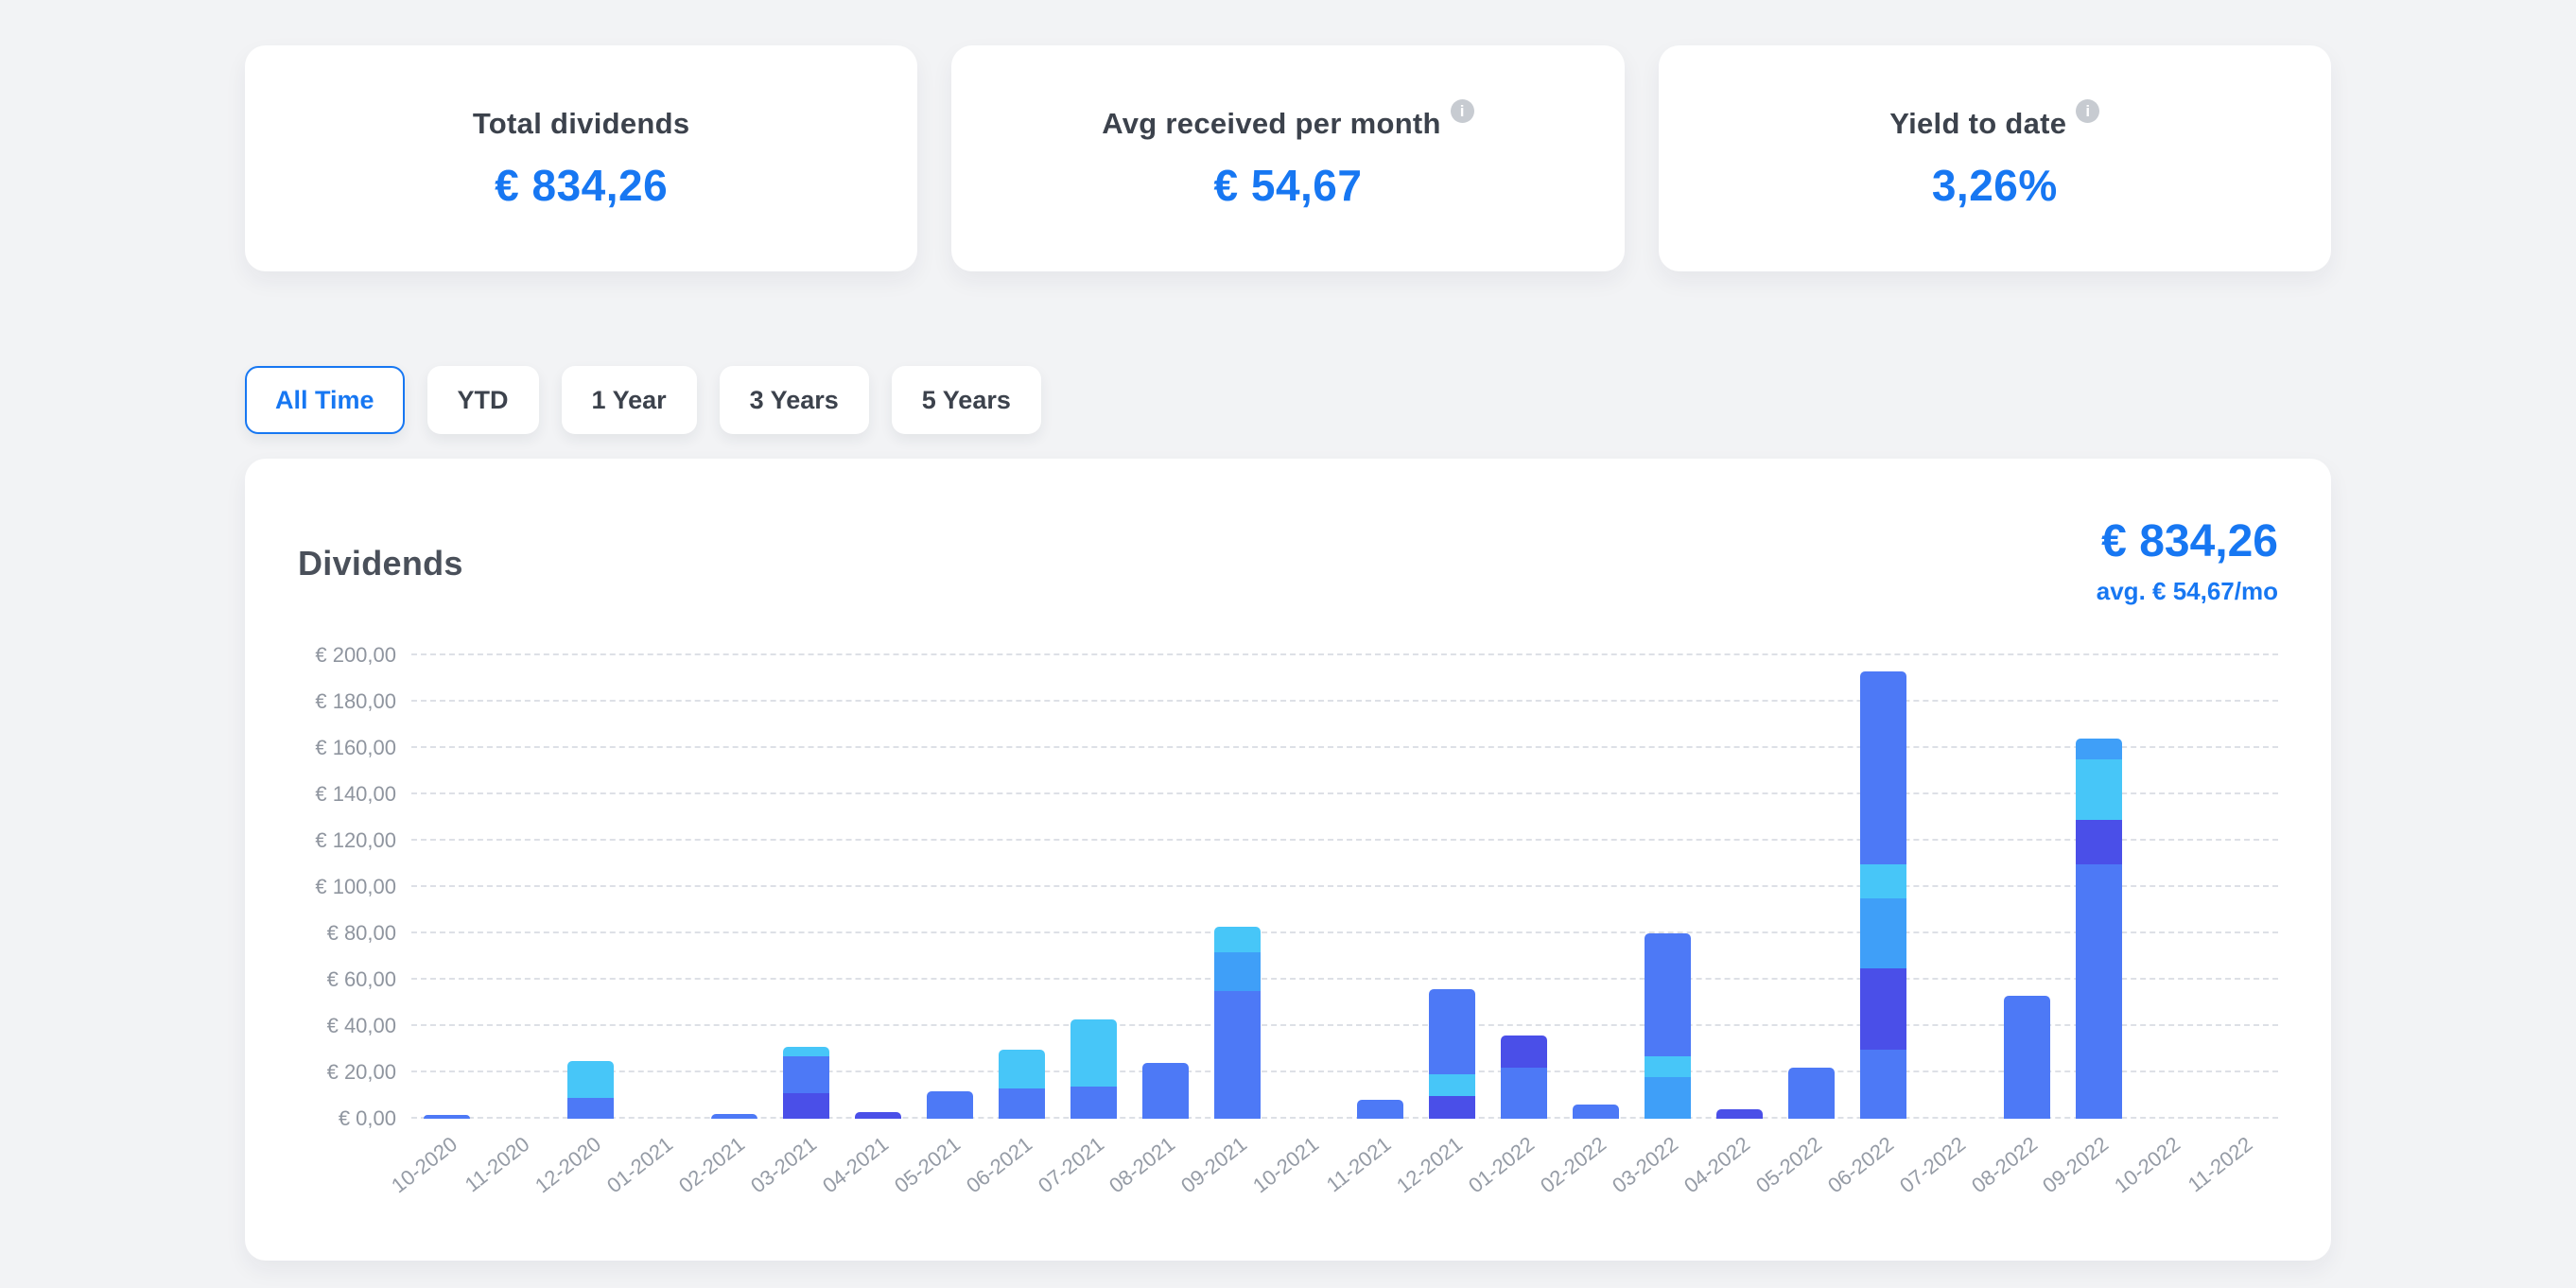 This screenshot has height=1288, width=2576. I want to click on bar-02-2022, so click(1596, 887).